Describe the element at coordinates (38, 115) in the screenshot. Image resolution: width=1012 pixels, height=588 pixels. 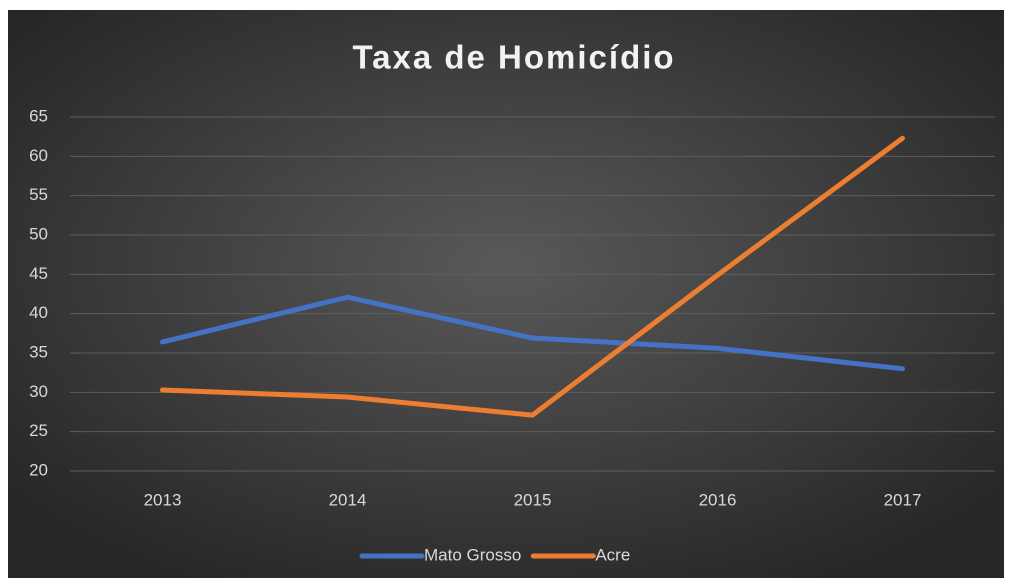
I see `y-tick-label: 65` at that location.